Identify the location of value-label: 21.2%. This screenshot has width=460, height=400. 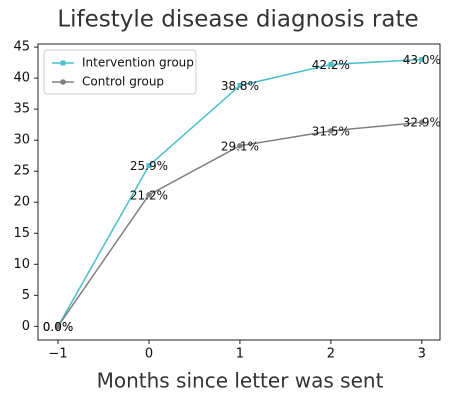
(149, 195).